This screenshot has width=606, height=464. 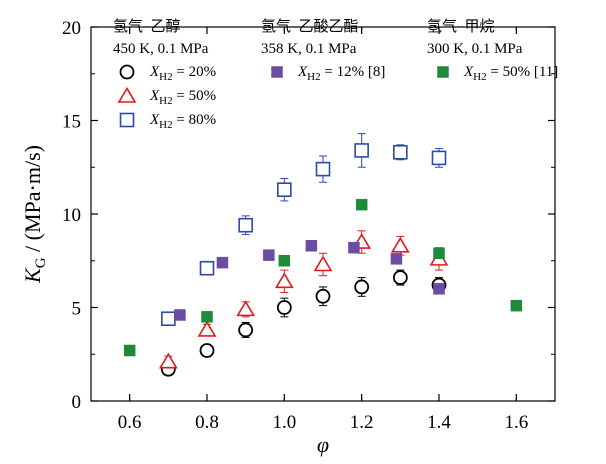 I want to click on y-tick-label: 0, so click(x=77, y=402).